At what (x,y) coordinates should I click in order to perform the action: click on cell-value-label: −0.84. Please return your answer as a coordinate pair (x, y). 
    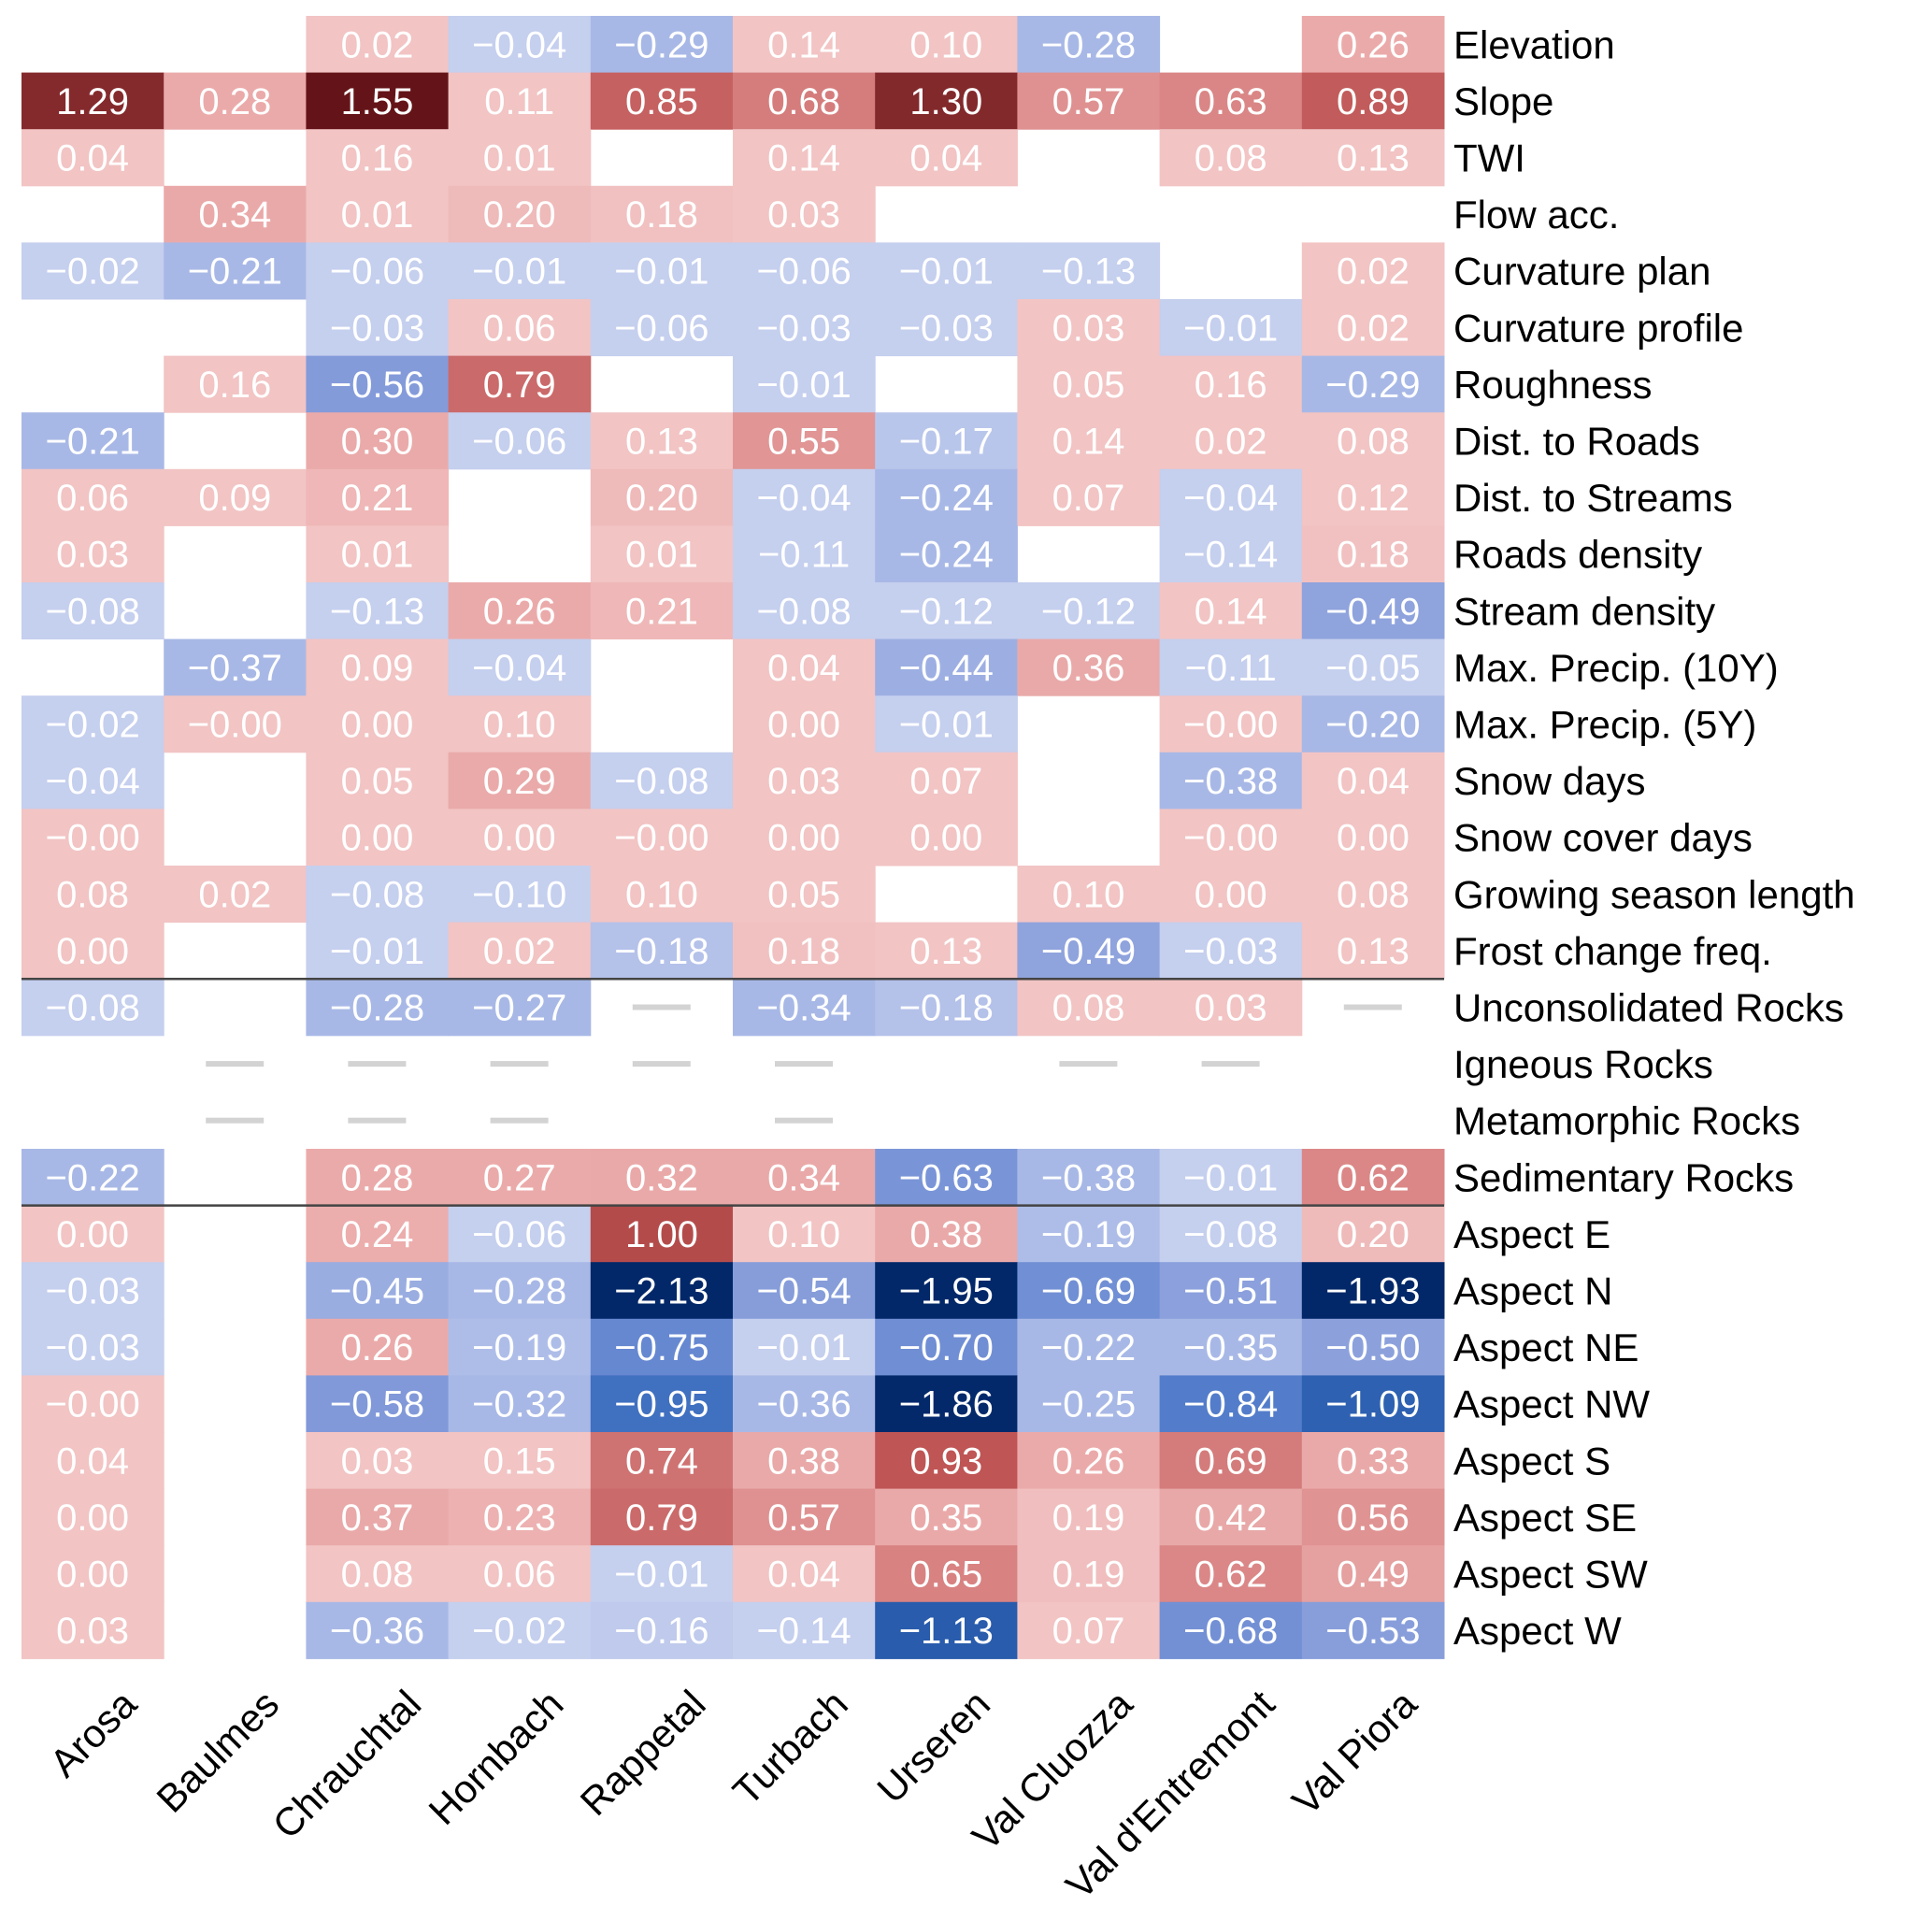
    Looking at the image, I should click on (1230, 1405).